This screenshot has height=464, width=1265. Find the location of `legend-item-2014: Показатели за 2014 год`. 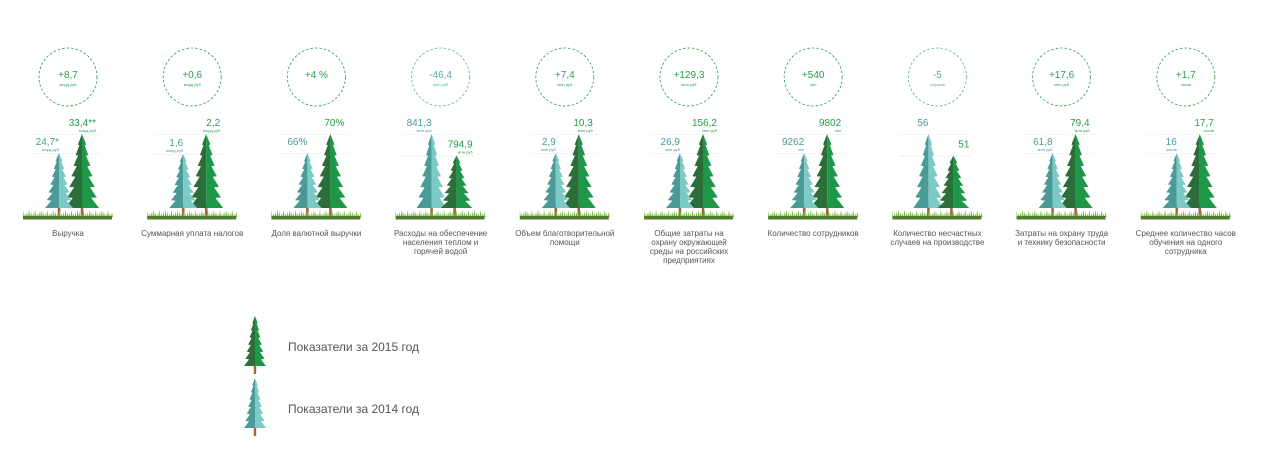

legend-item-2014: Показатели за 2014 год is located at coordinates (410, 408).